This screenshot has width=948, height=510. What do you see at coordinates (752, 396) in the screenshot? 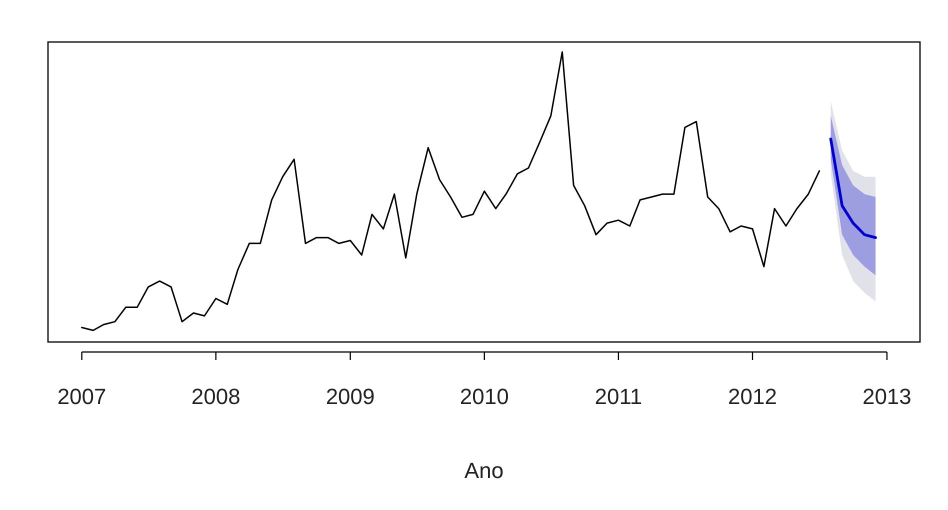
I see `x-tick-label: 2012` at bounding box center [752, 396].